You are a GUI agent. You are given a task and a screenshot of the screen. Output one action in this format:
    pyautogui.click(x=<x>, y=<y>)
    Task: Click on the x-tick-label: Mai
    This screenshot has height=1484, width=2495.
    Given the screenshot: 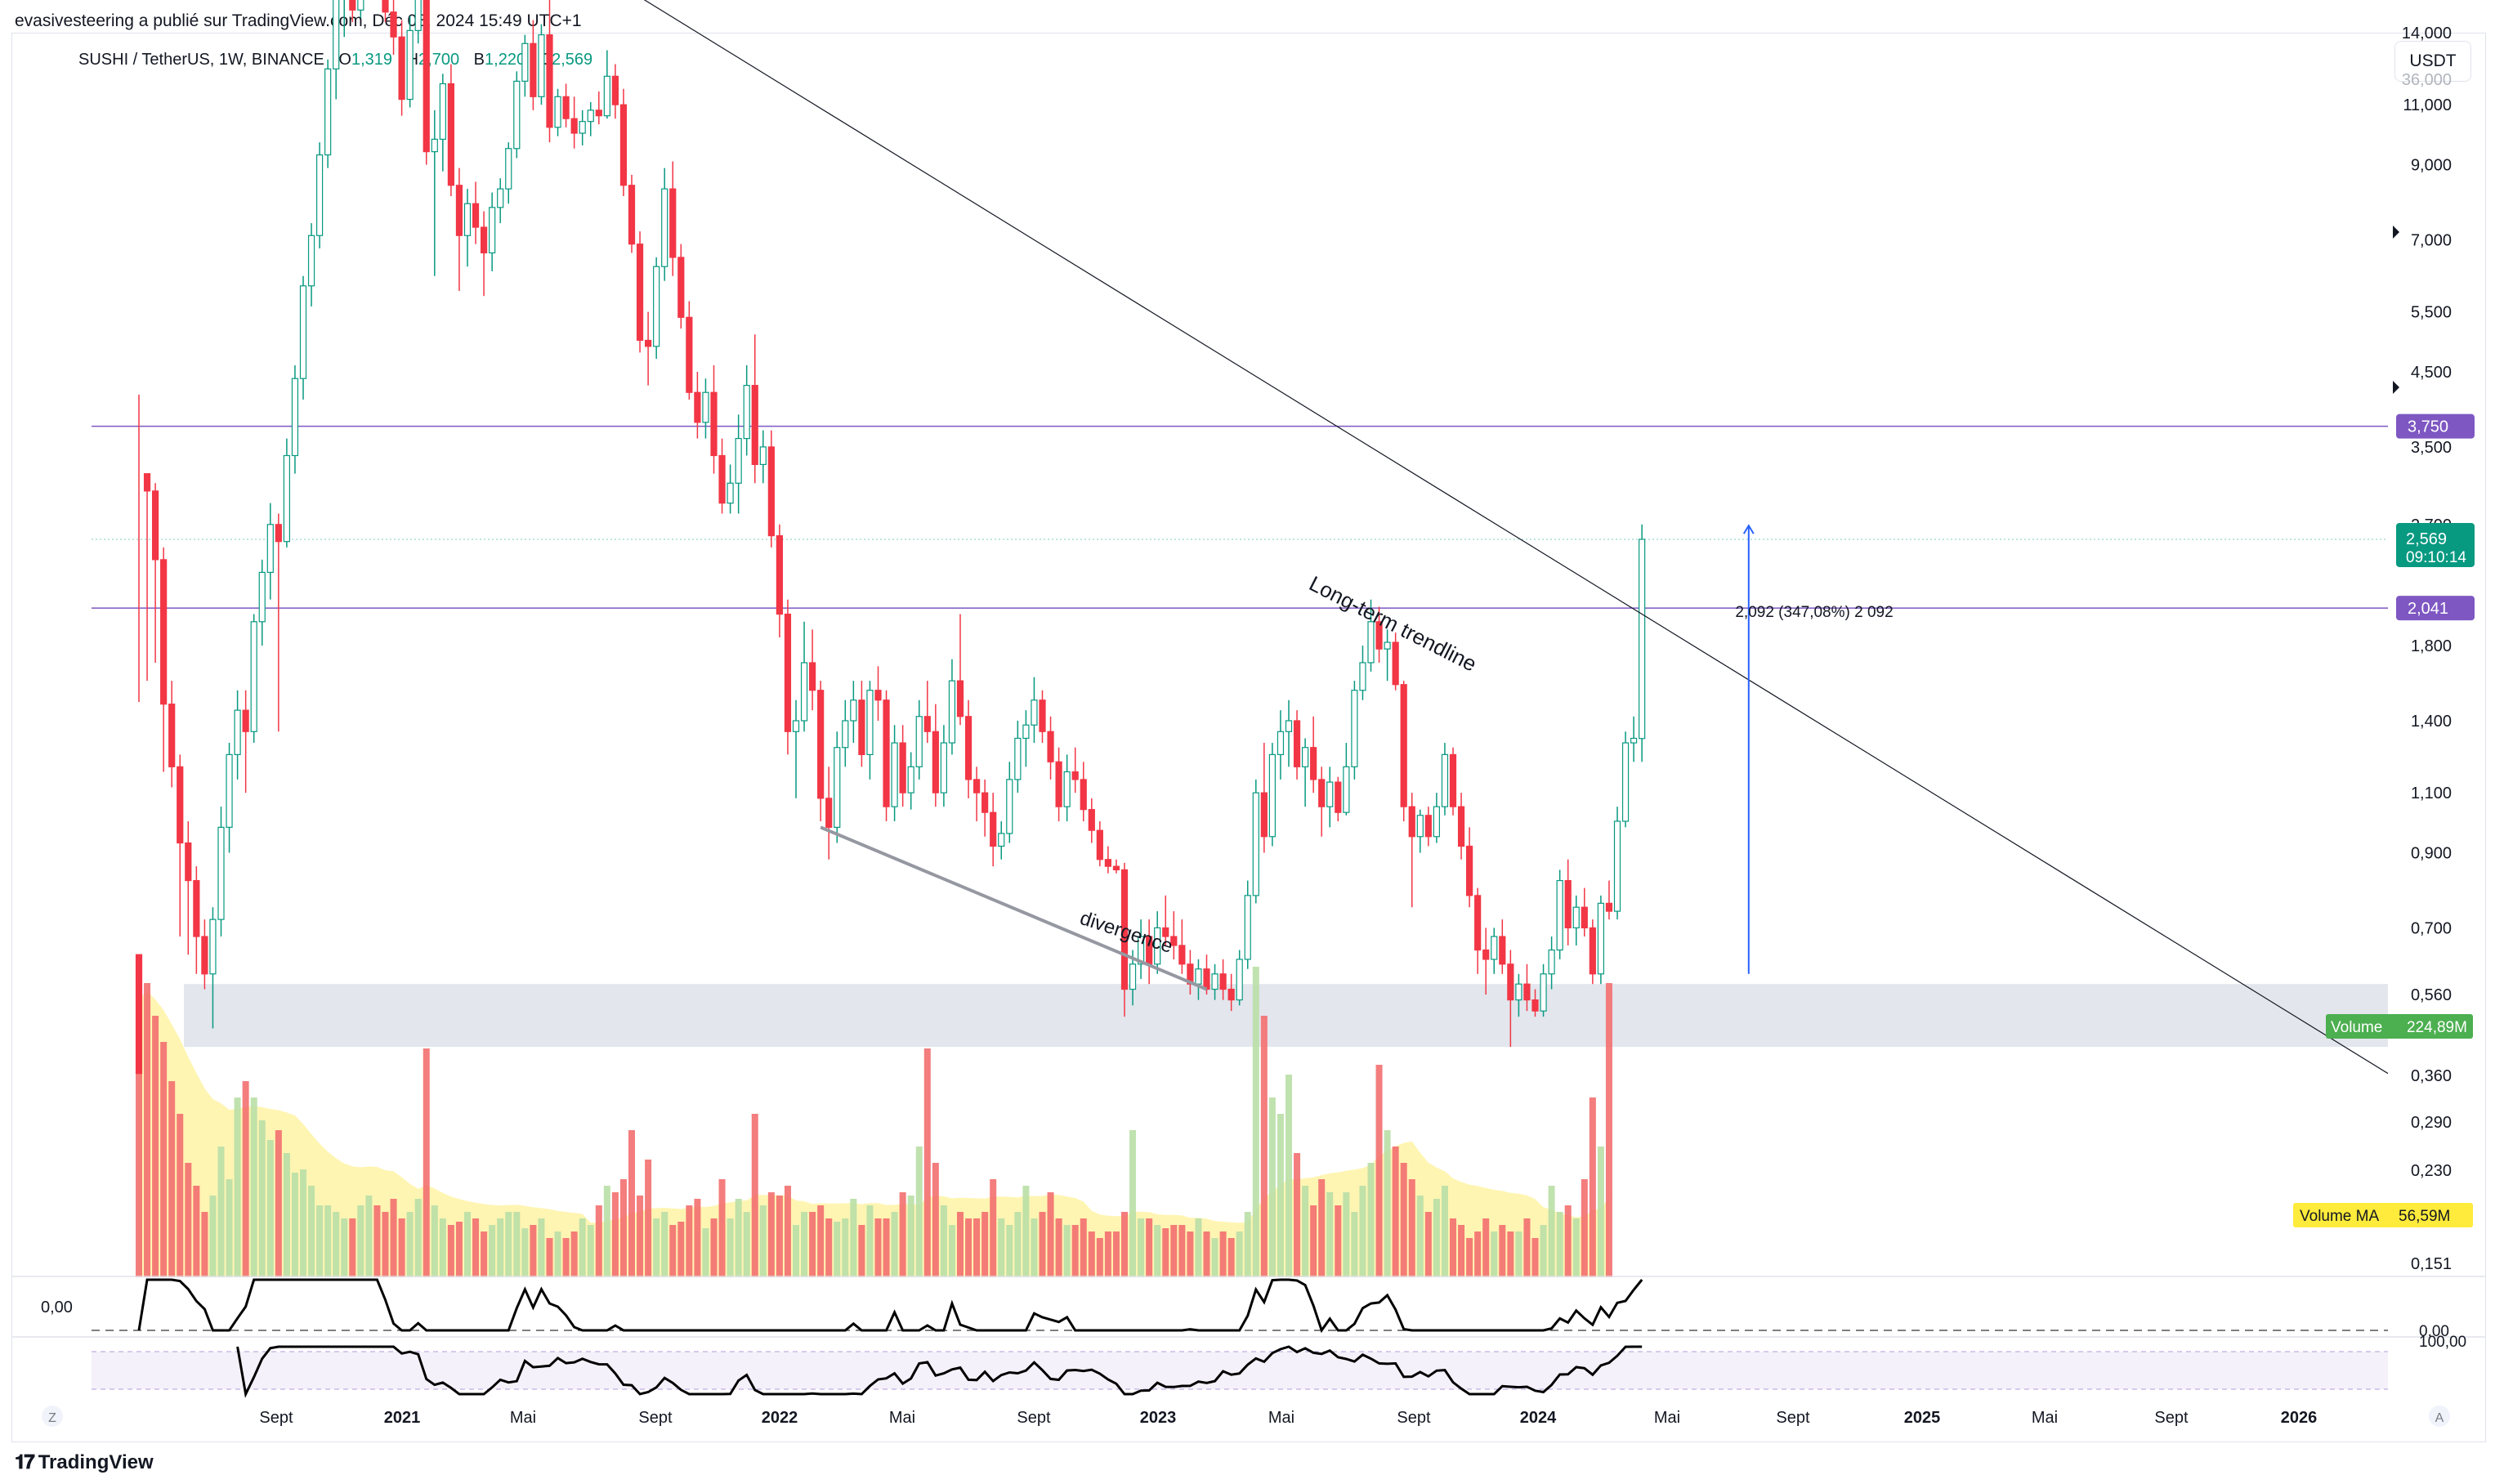 What is the action you would take?
    pyautogui.click(x=523, y=1418)
    